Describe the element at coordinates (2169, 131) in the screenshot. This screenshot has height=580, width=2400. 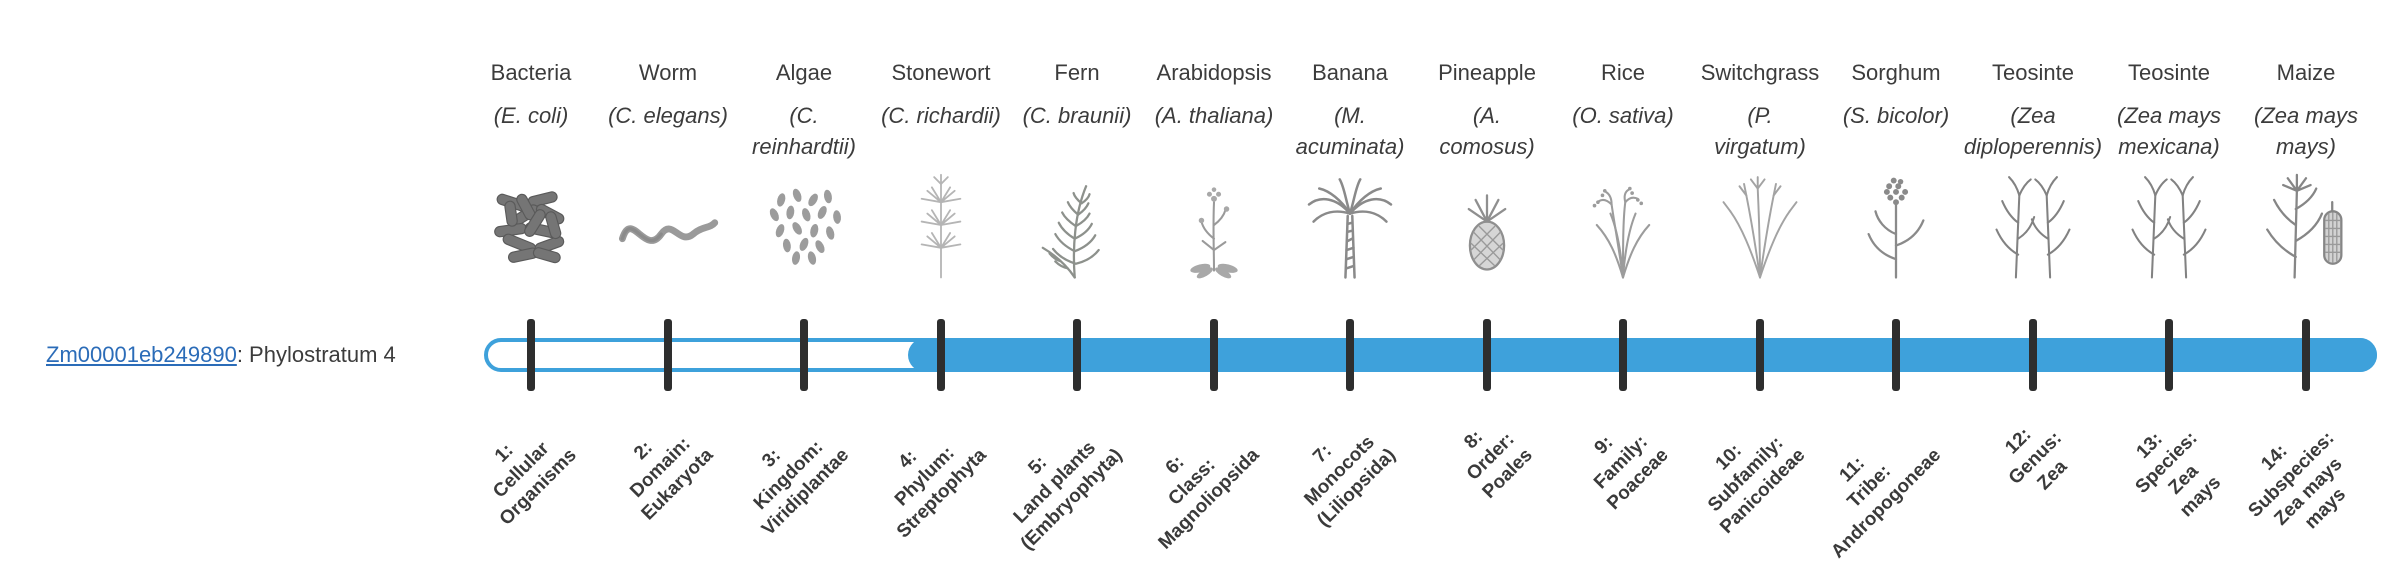
I see `organism-scientific-name: (Zea mays mexicana)` at that location.